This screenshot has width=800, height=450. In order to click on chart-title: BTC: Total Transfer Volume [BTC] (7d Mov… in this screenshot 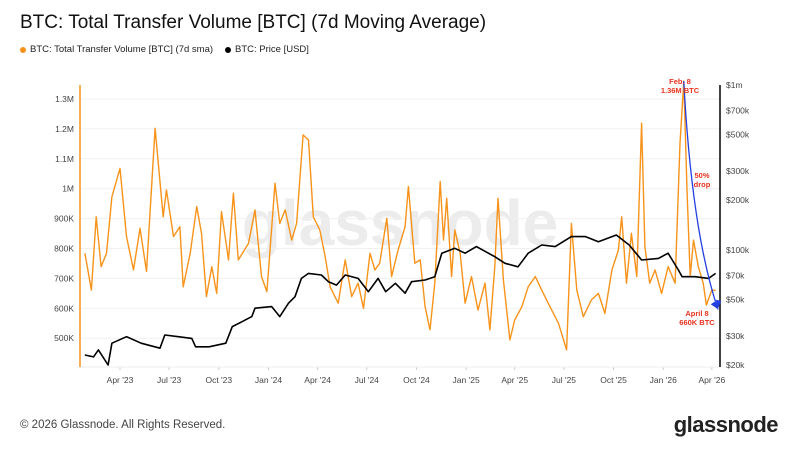, I will do `click(253, 22)`.